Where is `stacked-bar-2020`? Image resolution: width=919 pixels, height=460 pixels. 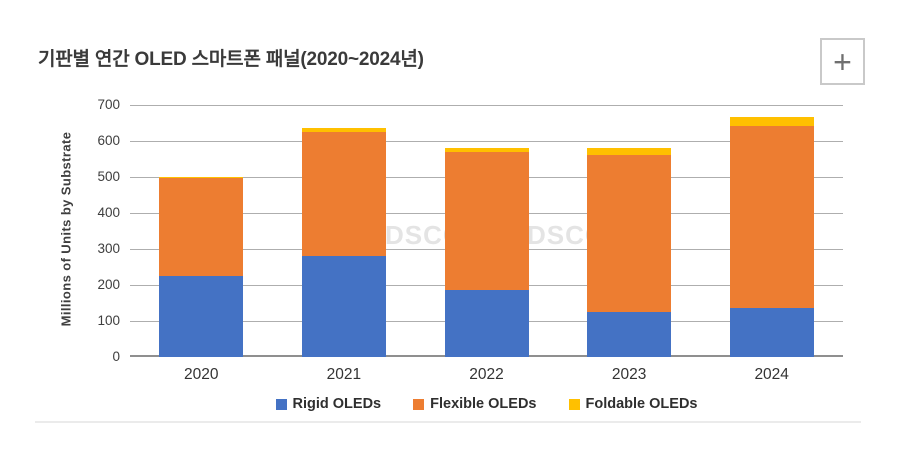
stacked-bar-2020 is located at coordinates (201, 267).